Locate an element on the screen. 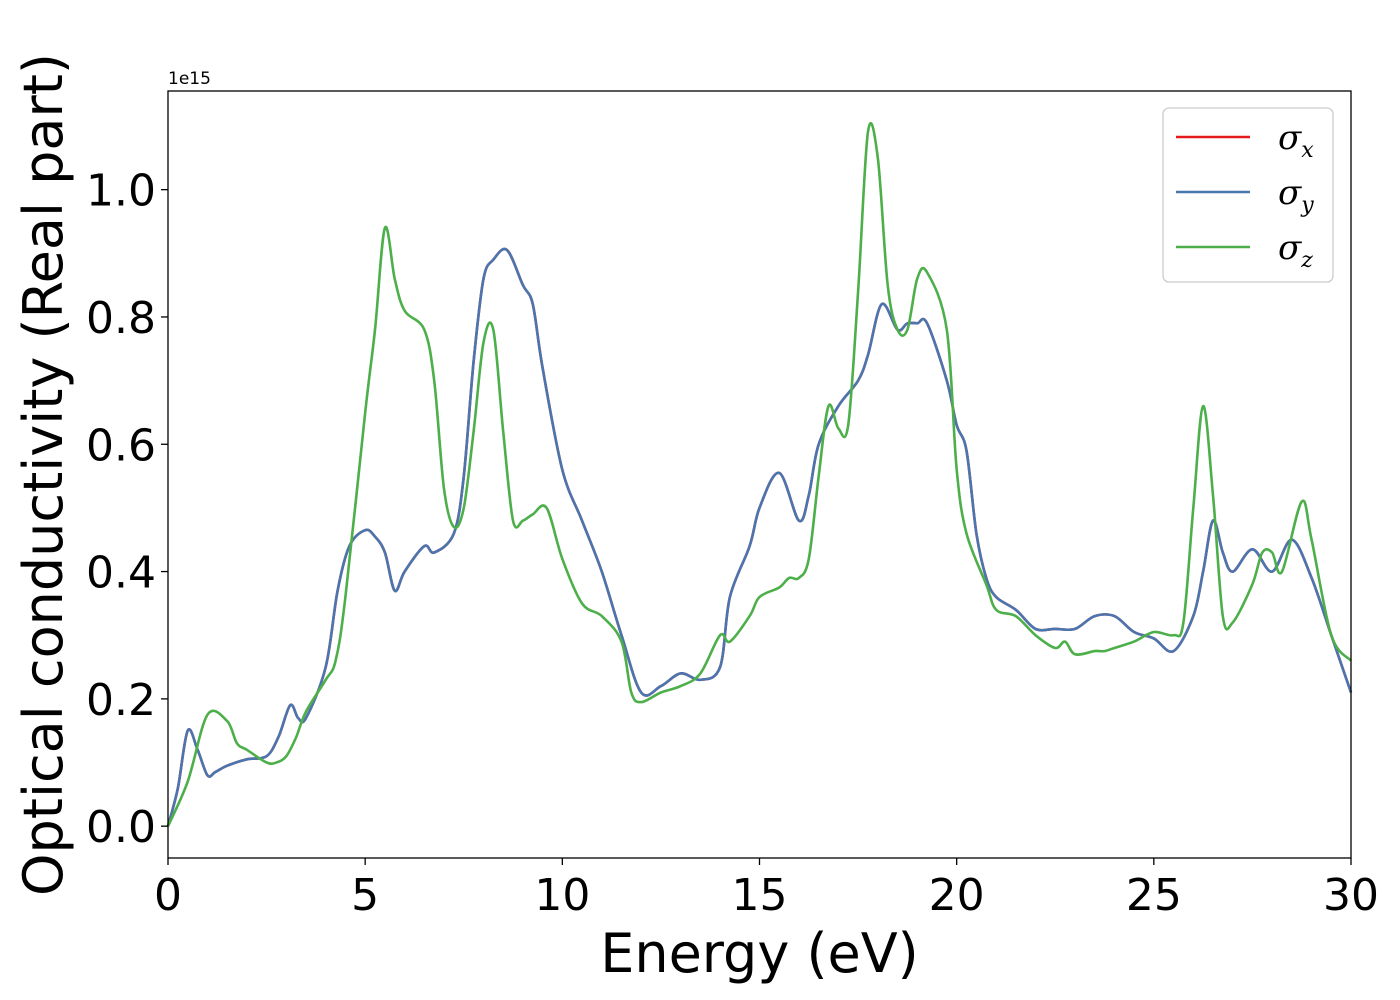 This screenshot has width=1400, height=1000. x-axis-title: Energy (eV) is located at coordinates (759, 953).